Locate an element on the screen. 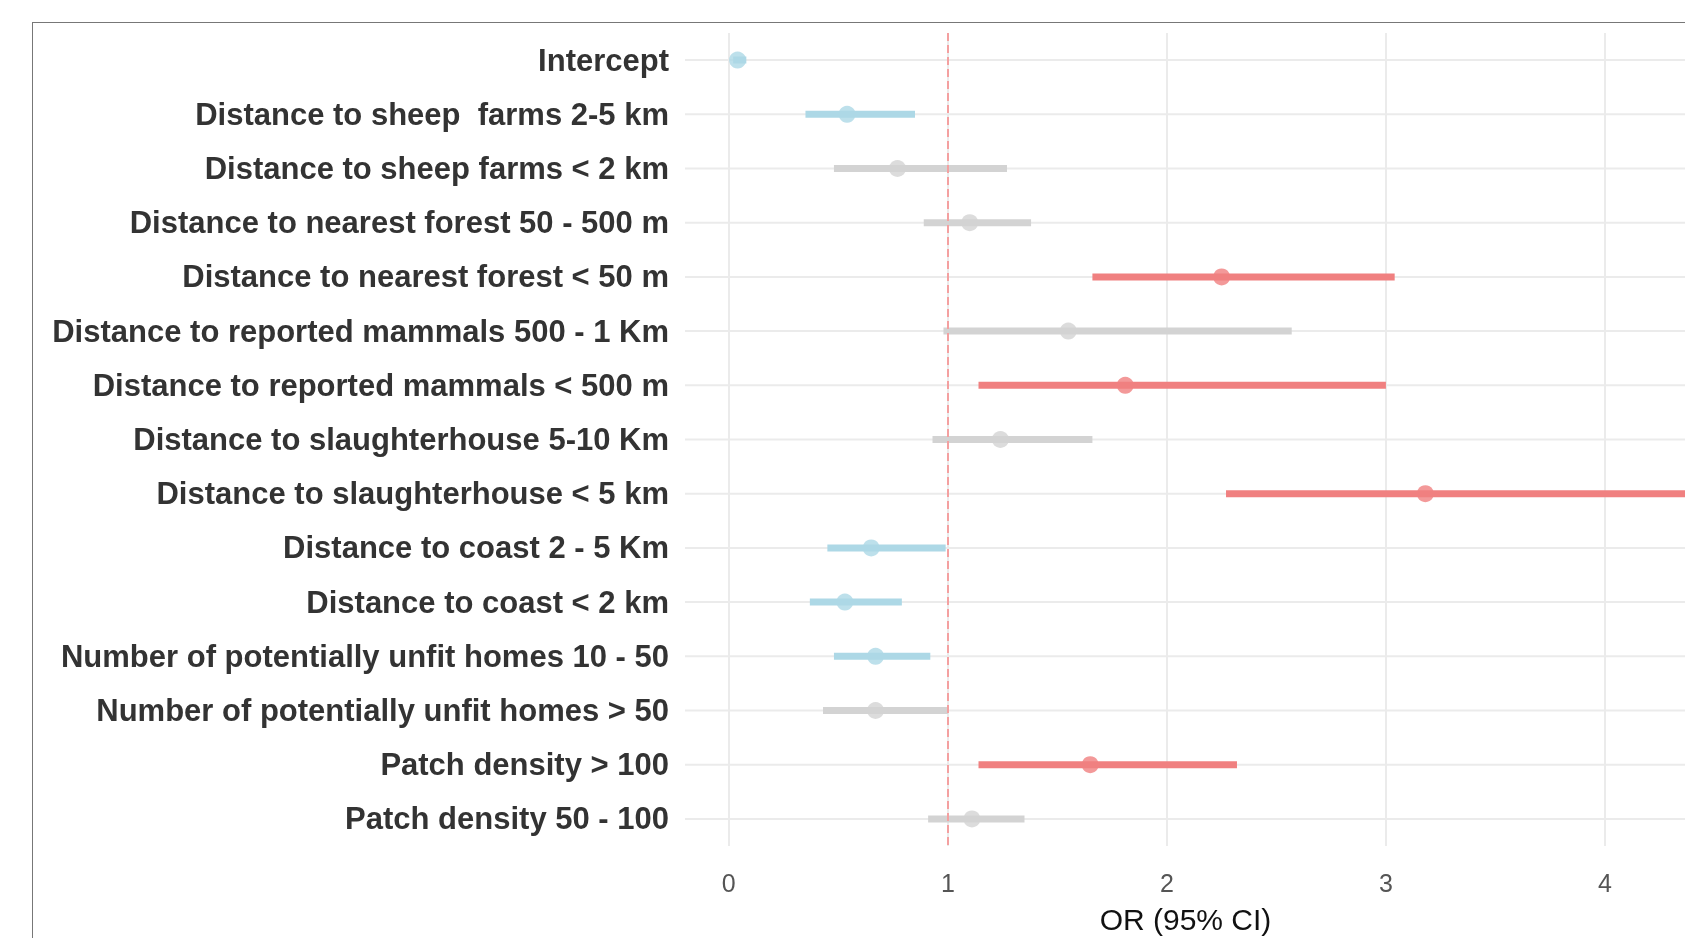 The width and height of the screenshot is (1685, 938). y-tick-label: Distance to coast < 2 km is located at coordinates (487, 602).